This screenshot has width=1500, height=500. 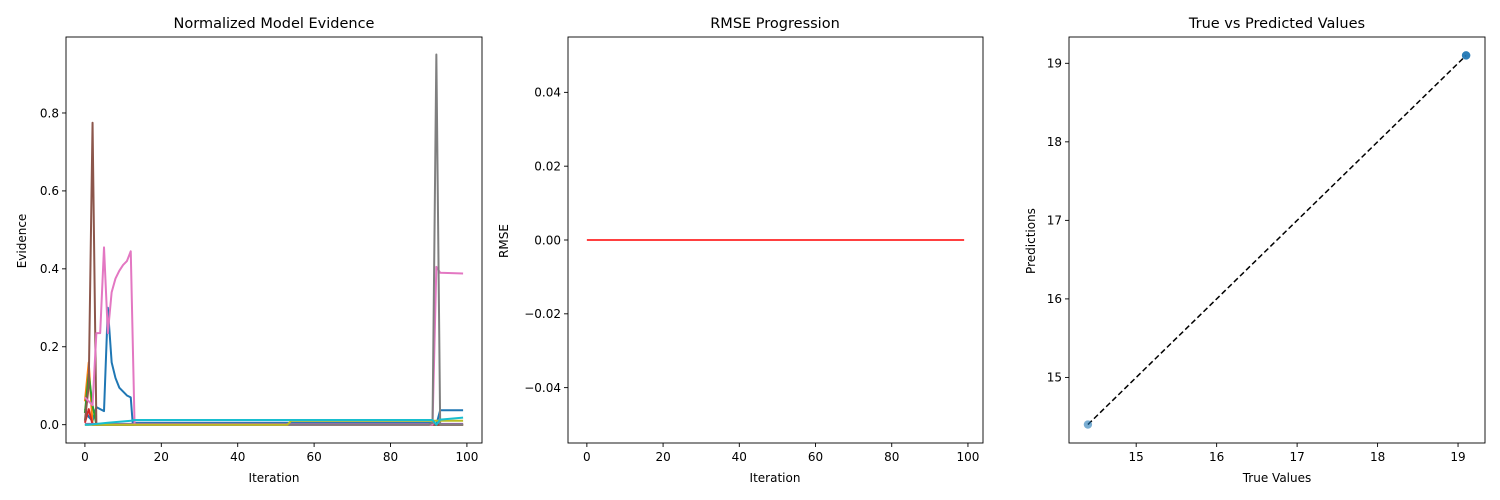 I want to click on rmse-chart-xlabel: Iteration, so click(x=775, y=478).